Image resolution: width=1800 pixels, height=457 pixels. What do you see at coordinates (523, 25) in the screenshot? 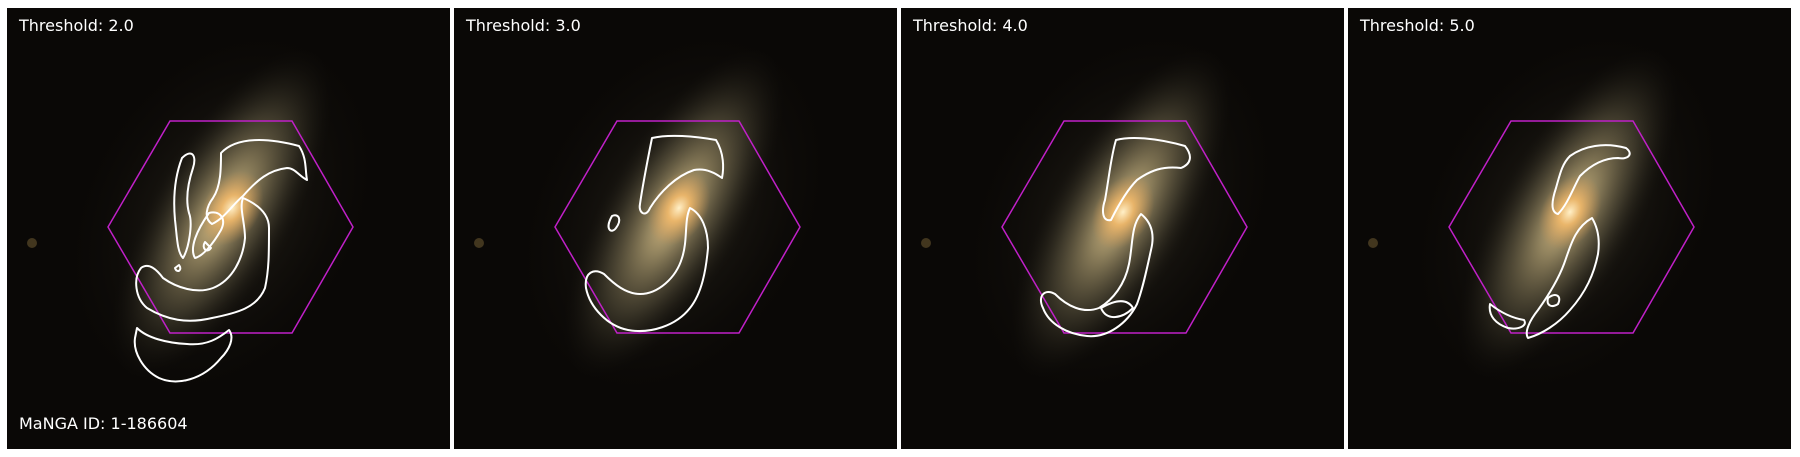
I see `threshold-label: Threshold: 3.0` at bounding box center [523, 25].